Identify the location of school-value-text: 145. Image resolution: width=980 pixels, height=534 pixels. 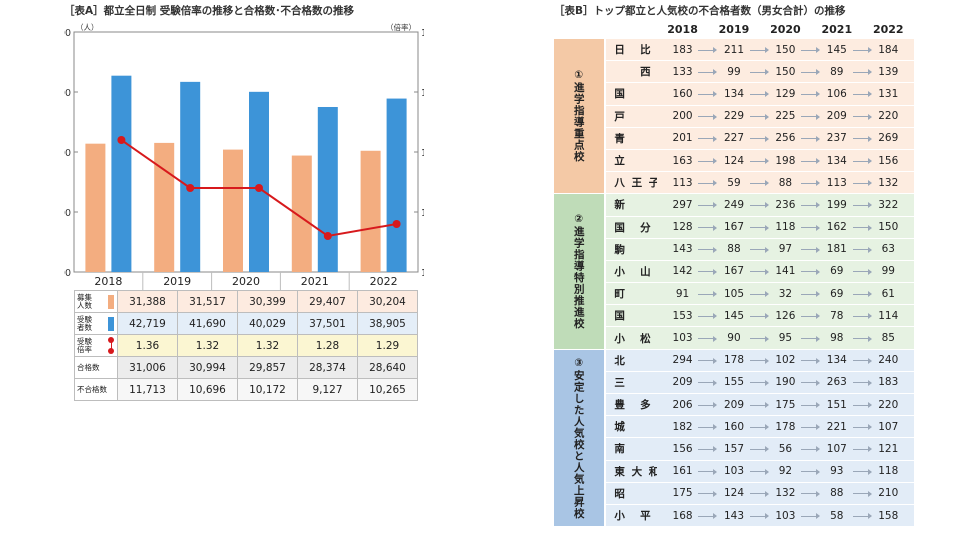
(836, 49).